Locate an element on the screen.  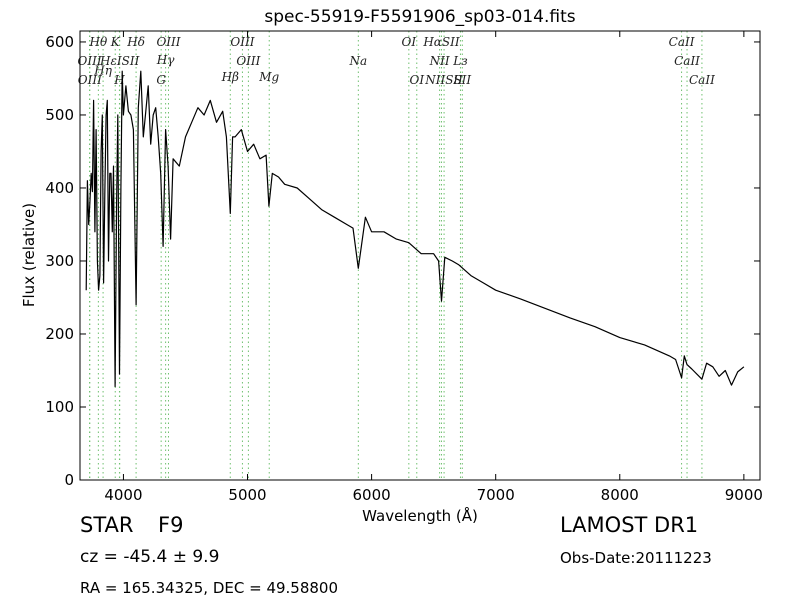
x-tick-label: 7000 is located at coordinates (496, 495).